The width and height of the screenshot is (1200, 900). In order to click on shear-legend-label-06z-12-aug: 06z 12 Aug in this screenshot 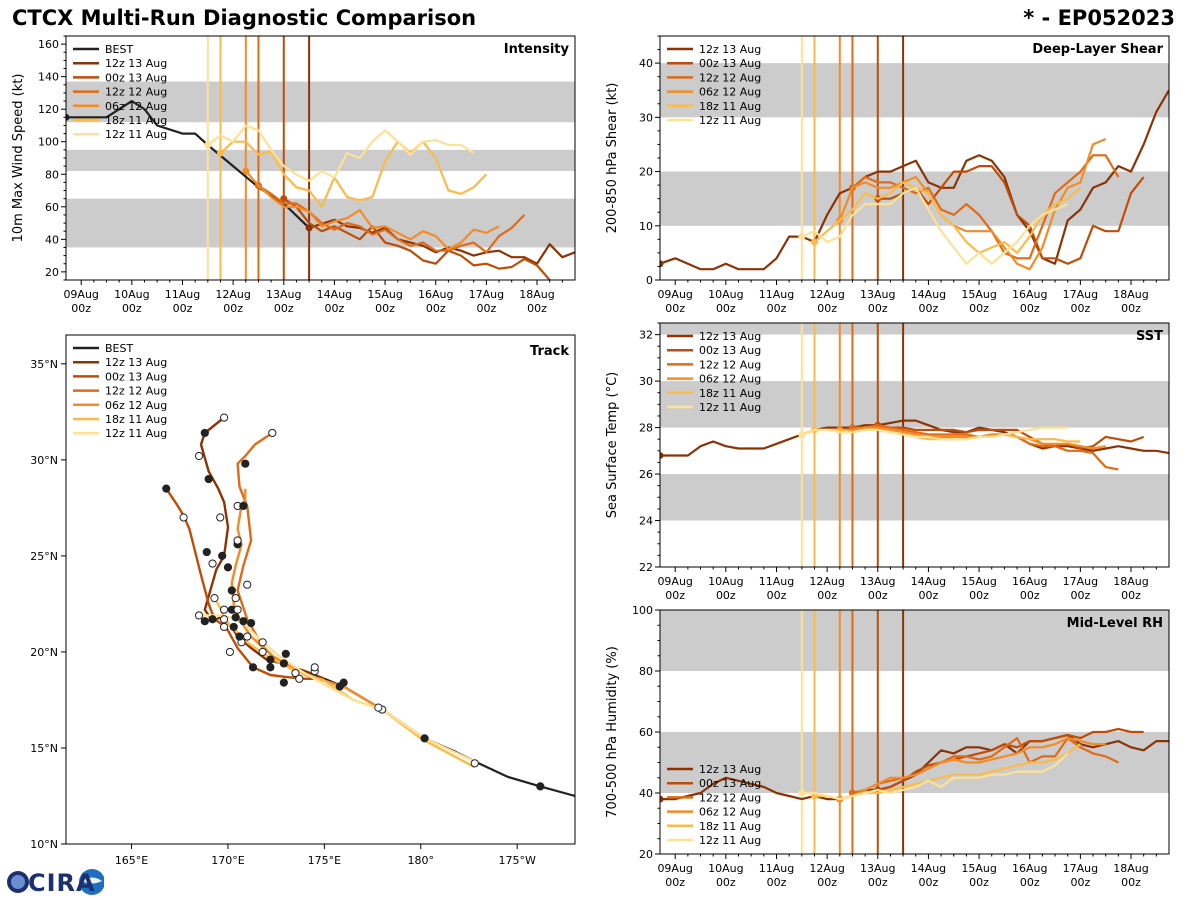, I will do `click(730, 92)`.